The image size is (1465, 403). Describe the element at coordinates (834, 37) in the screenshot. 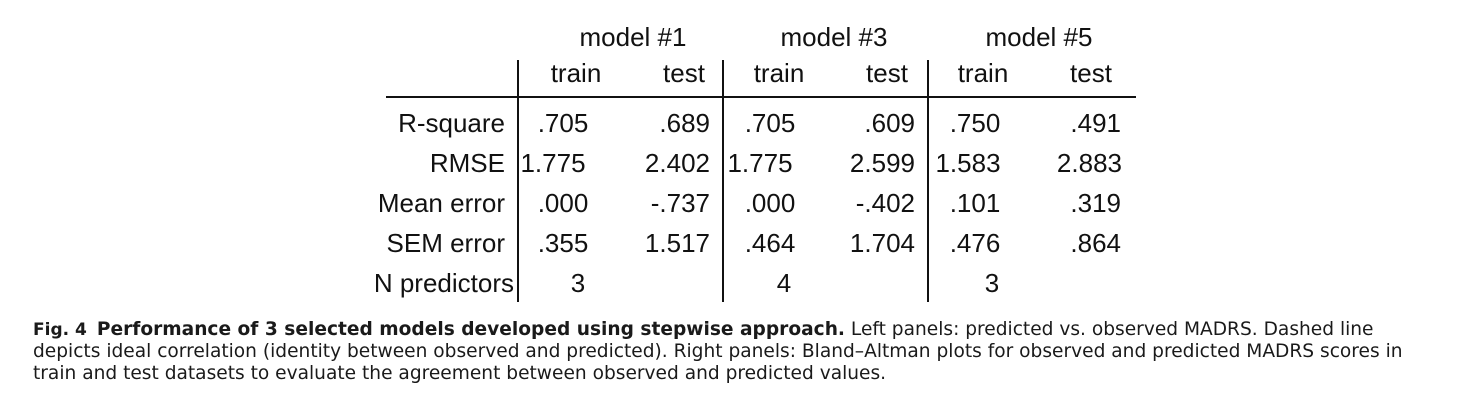

I see `model-header: model #3` at that location.